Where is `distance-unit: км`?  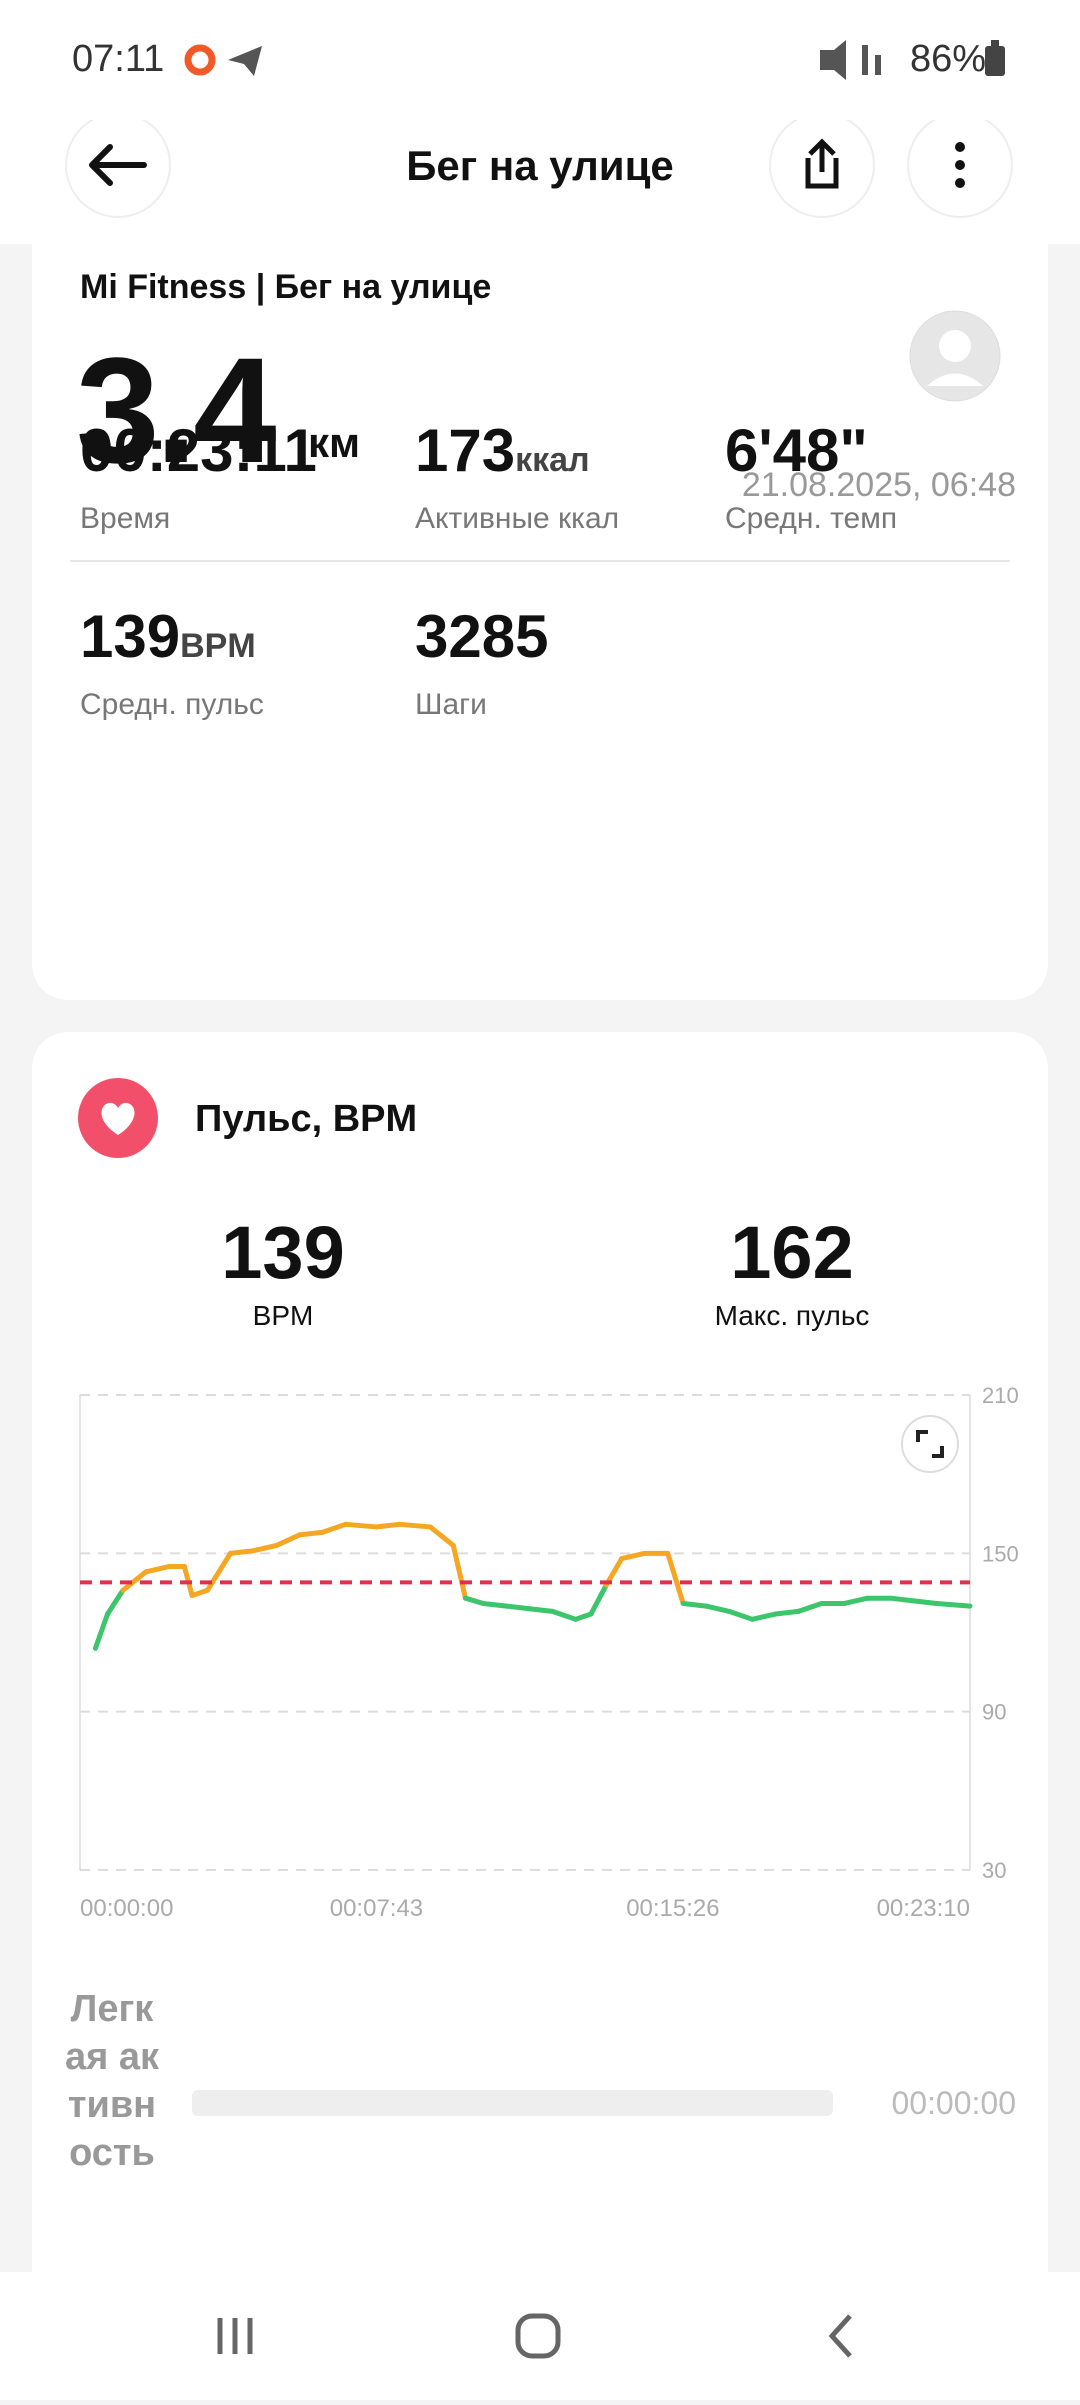 distance-unit: км is located at coordinates (334, 442).